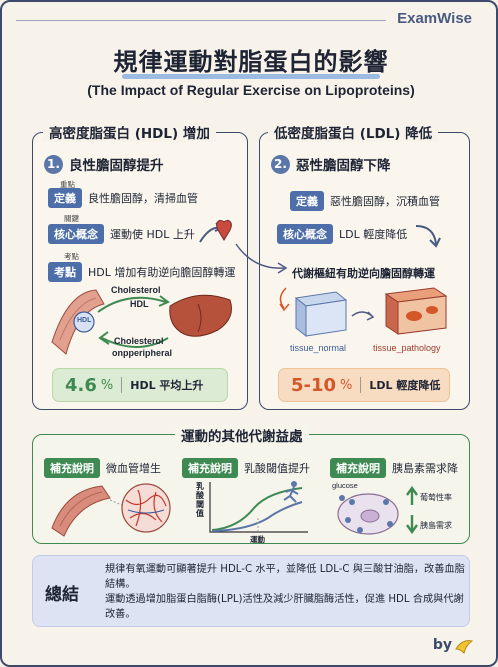 Image resolution: width=498 pixels, height=667 pixels. Describe the element at coordinates (343, 166) in the screenshot. I see `ldl-section-label: 惡性膽固醇下降` at that location.